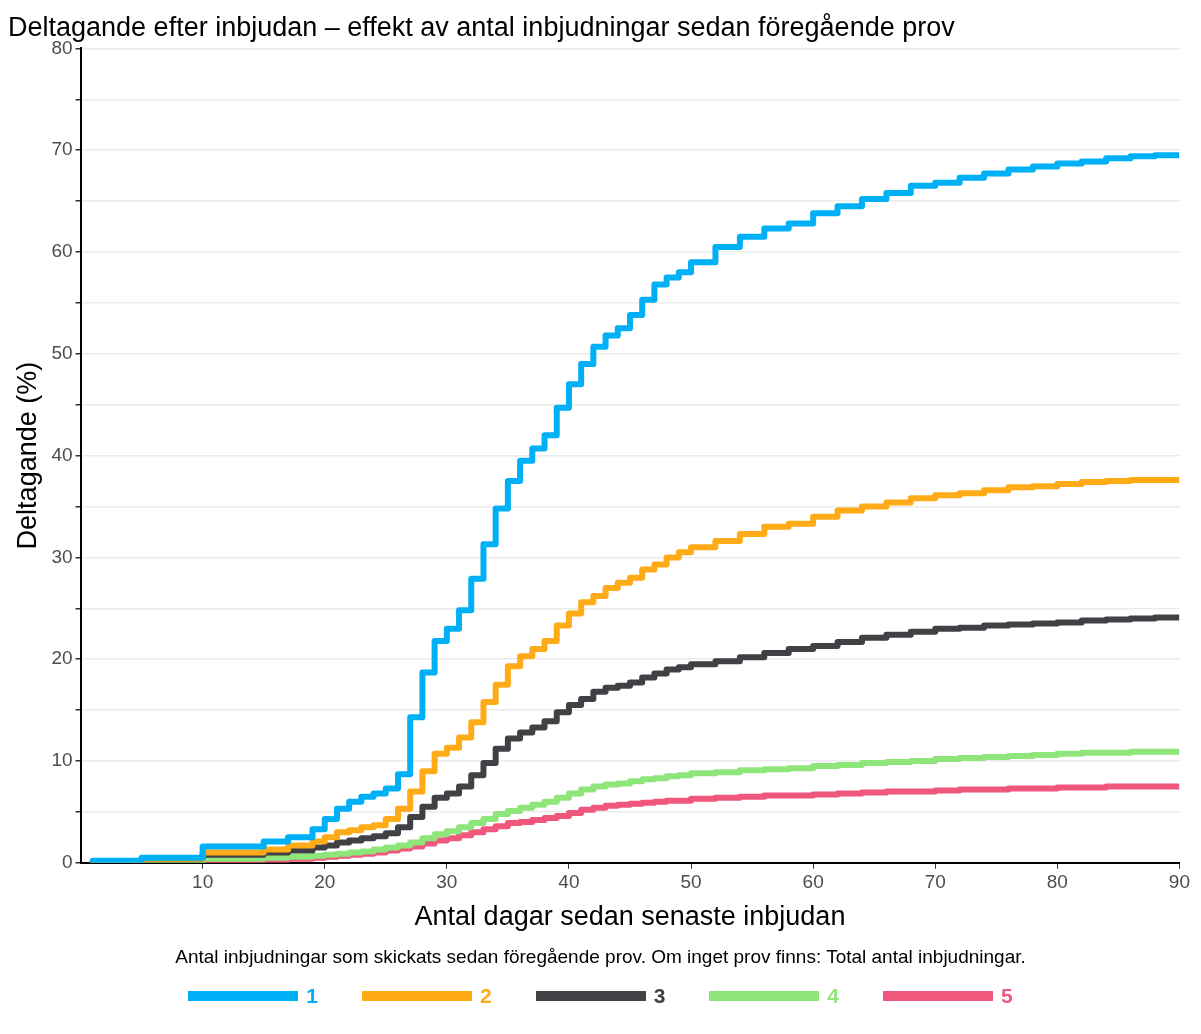 Image resolution: width=1201 pixels, height=1034 pixels. I want to click on y-tick-label: 0, so click(67, 862).